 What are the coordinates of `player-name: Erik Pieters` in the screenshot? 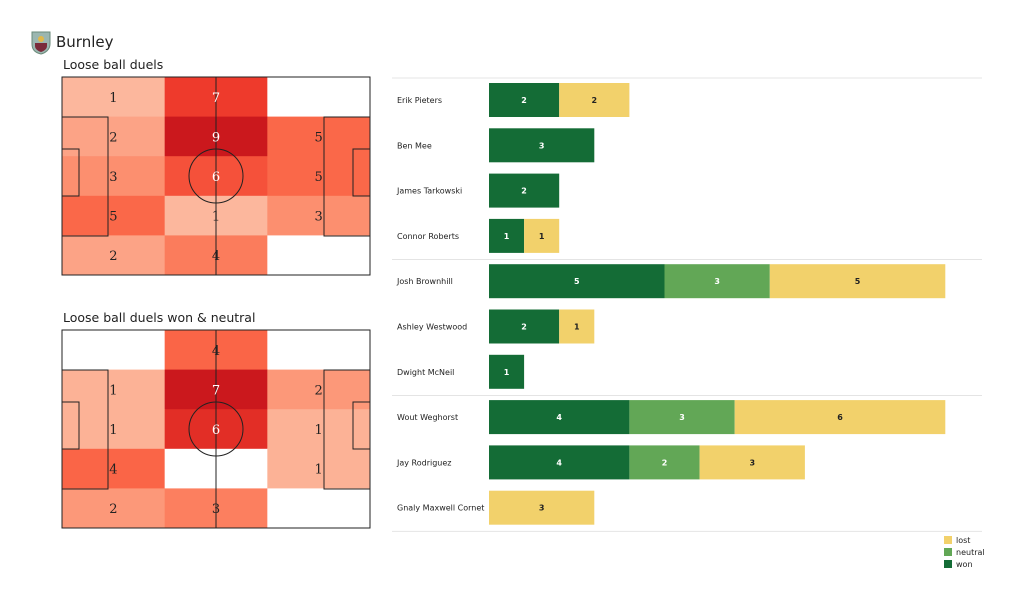 It's located at (419, 100).